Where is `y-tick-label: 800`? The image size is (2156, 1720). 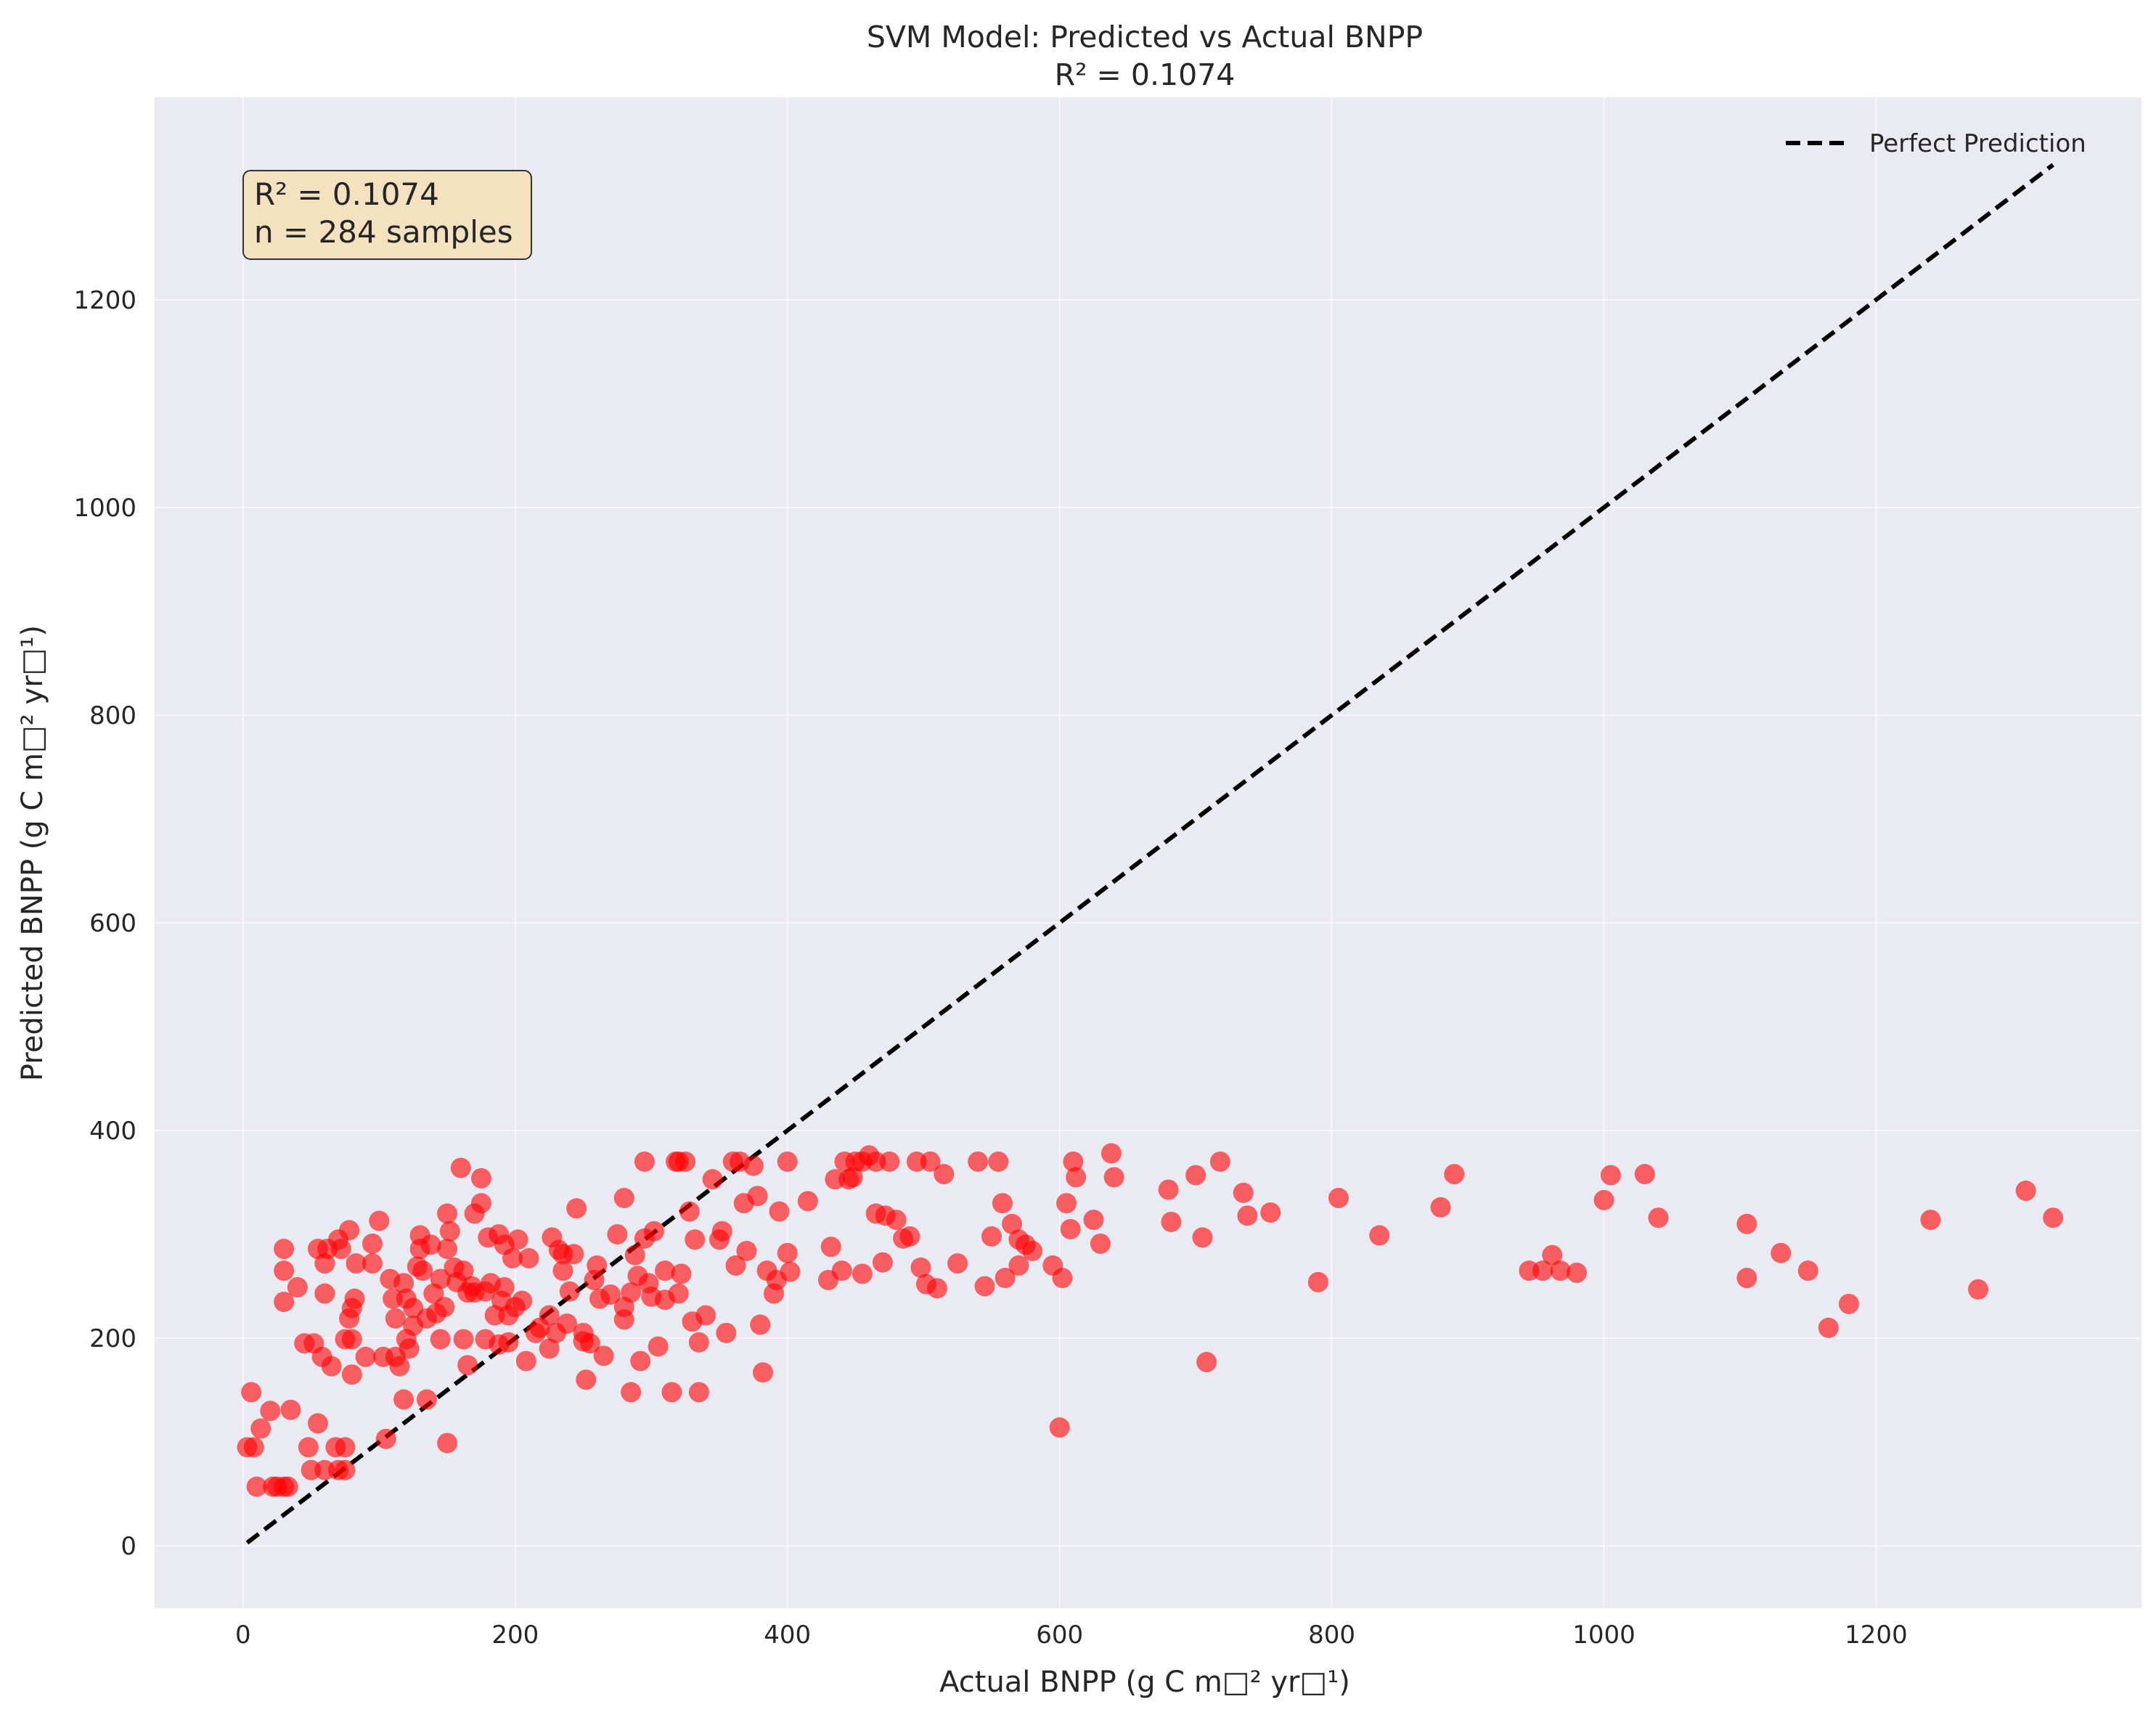 y-tick-label: 800 is located at coordinates (113, 716).